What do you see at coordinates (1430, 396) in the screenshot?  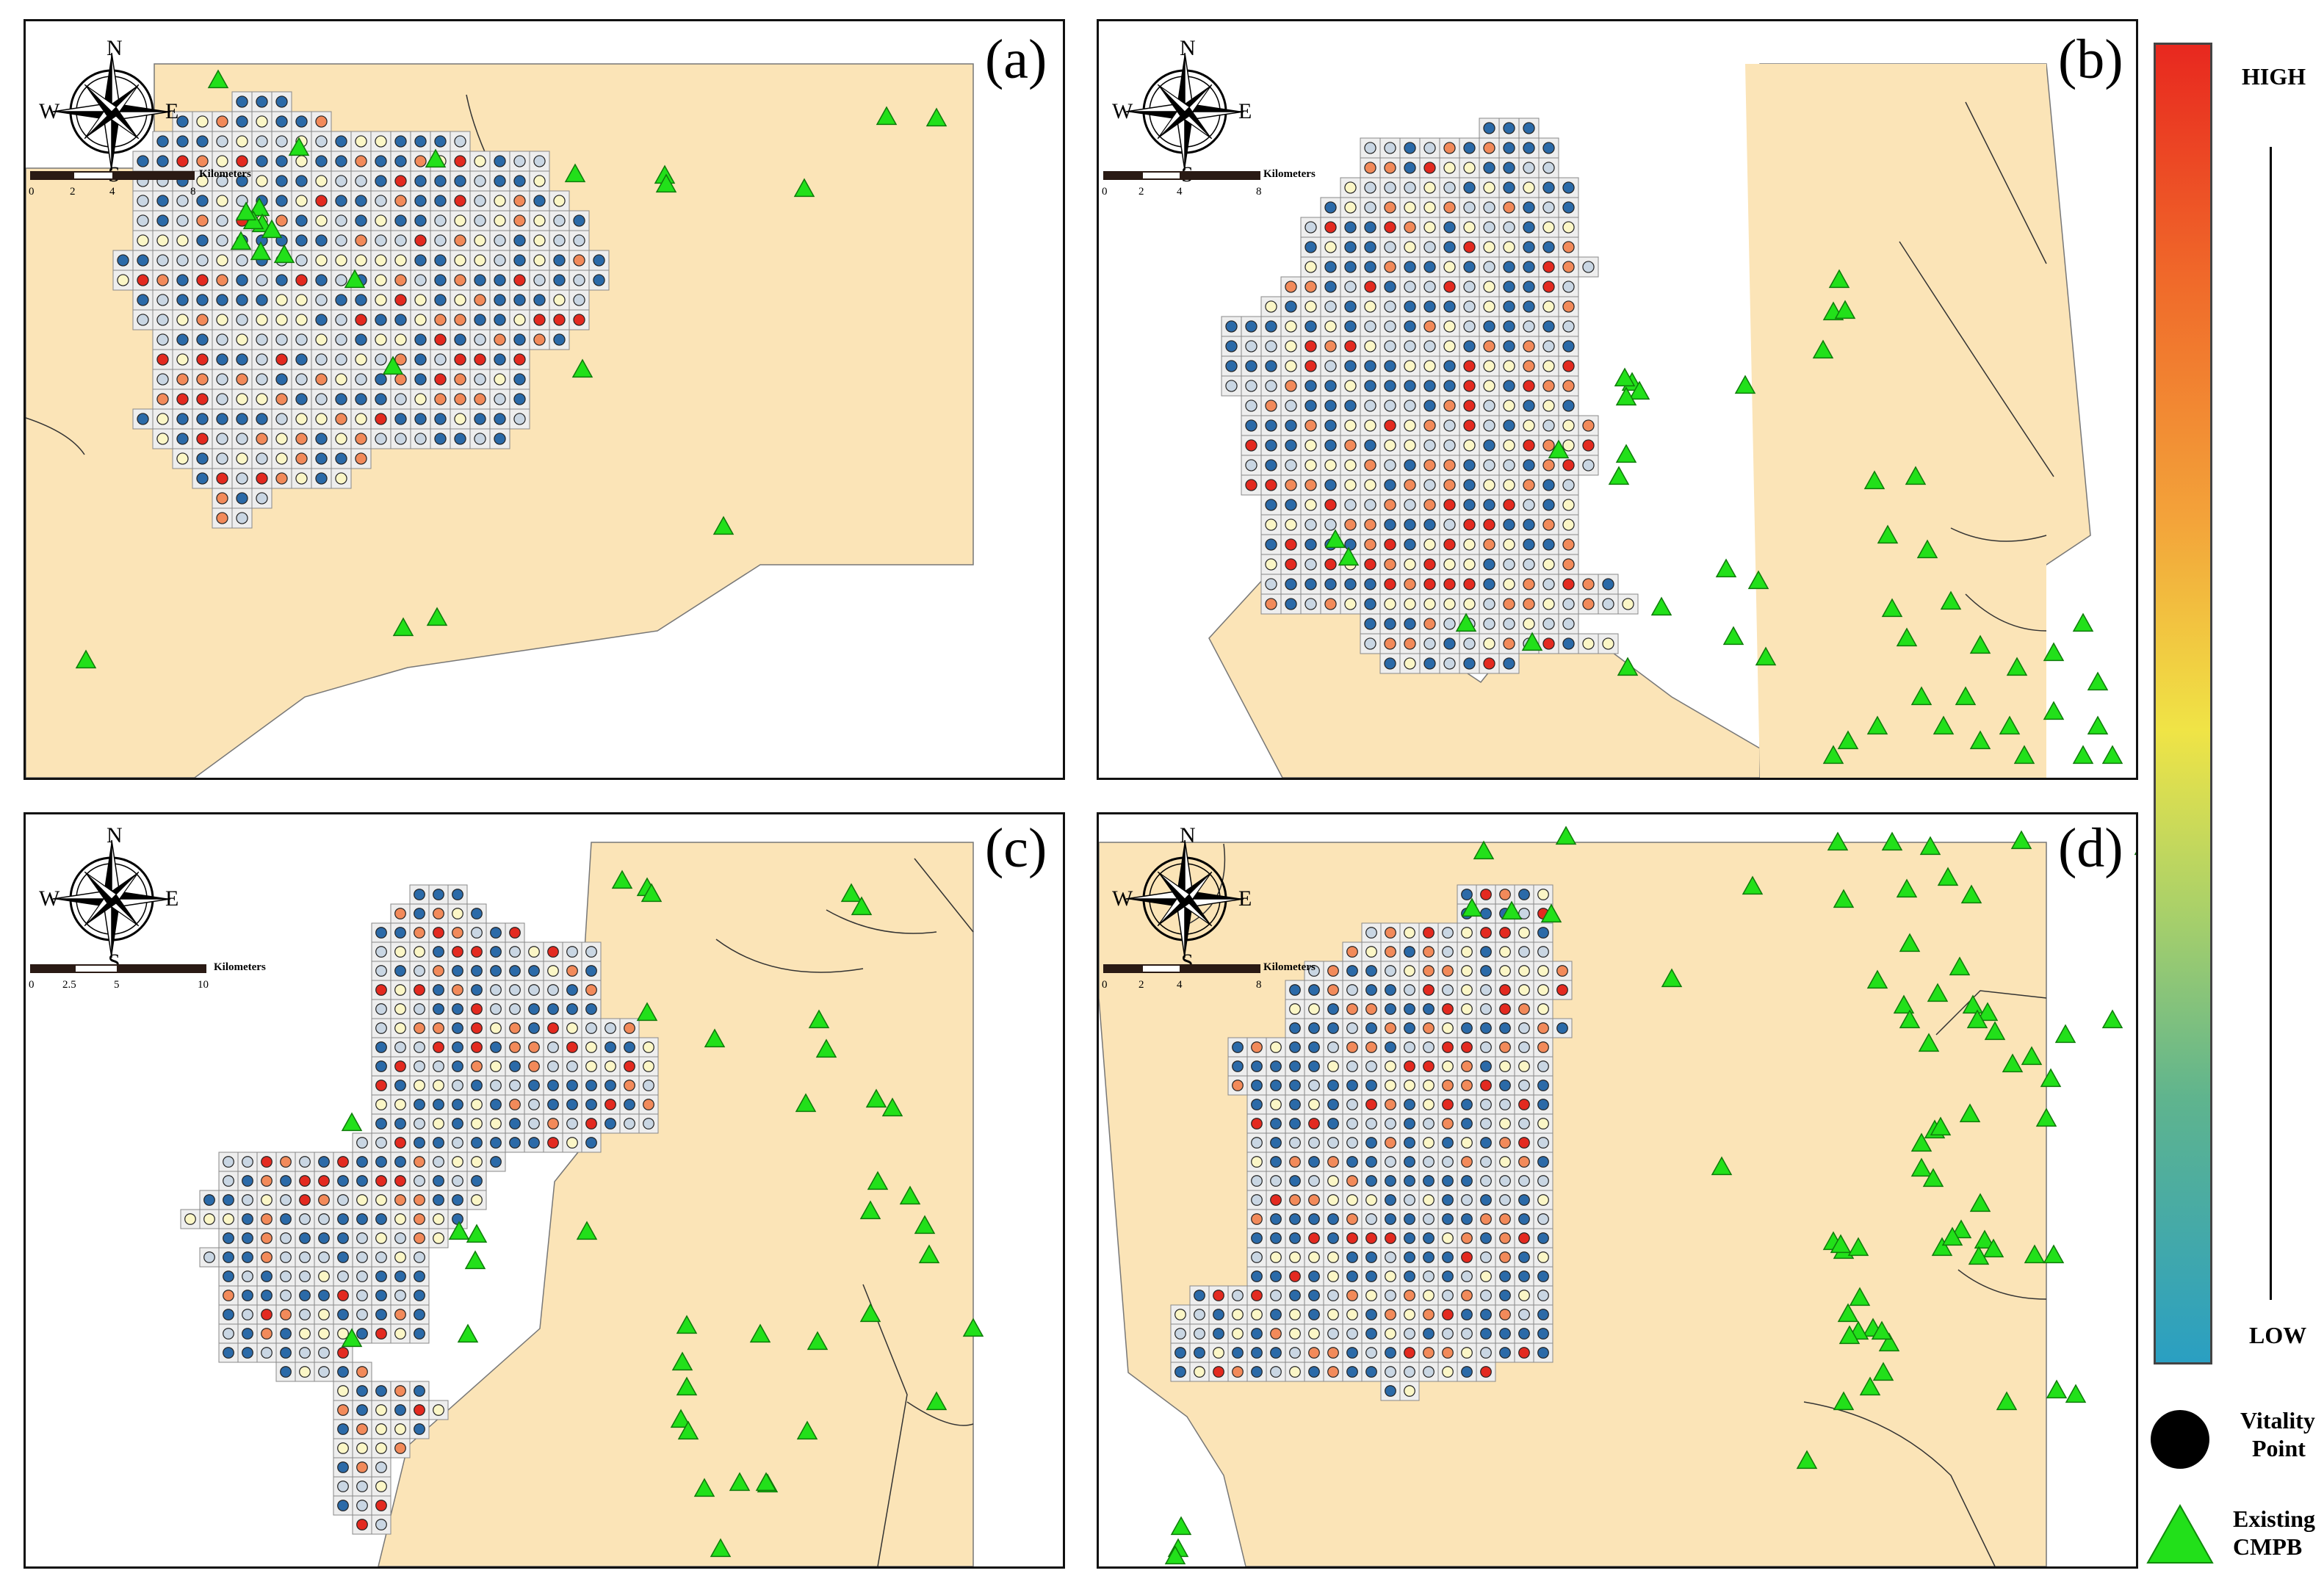 I see `vitality-grid` at bounding box center [1430, 396].